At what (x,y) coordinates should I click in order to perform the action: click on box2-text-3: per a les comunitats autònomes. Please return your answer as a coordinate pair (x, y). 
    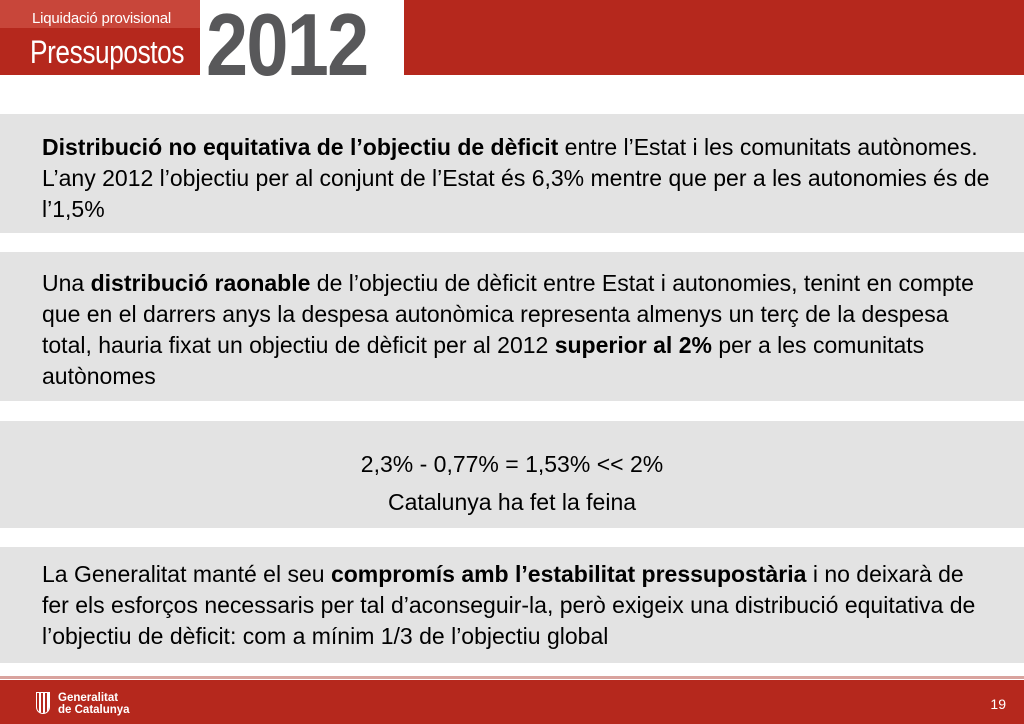
    Looking at the image, I should click on (483, 360).